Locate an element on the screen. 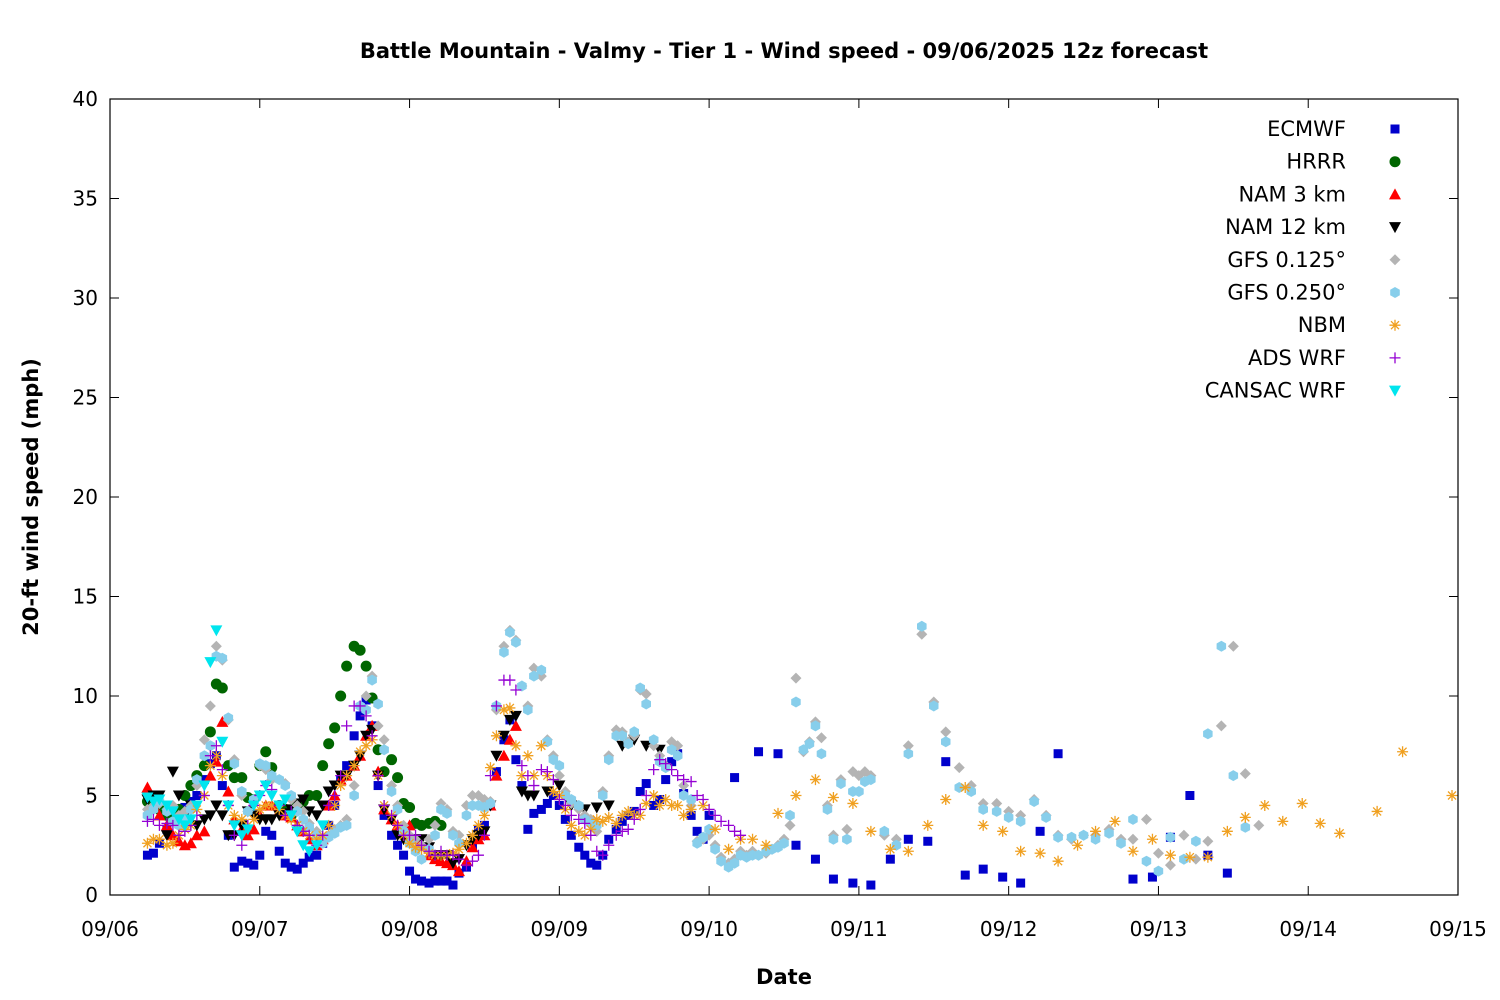  legend-marker is located at coordinates (1395, 358).